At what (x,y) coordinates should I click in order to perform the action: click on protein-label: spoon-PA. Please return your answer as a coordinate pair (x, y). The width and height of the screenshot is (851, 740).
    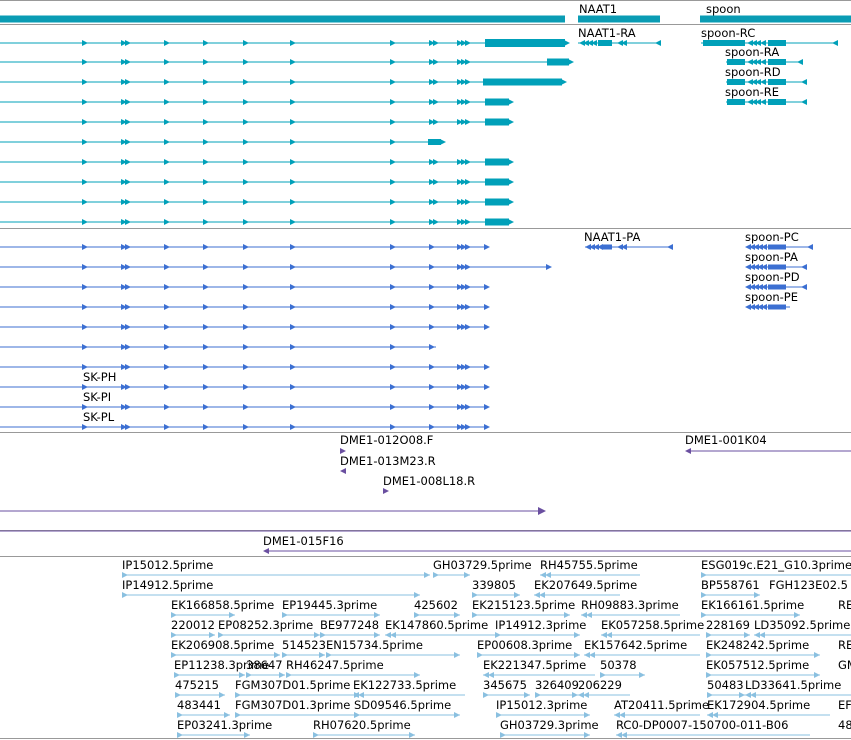
    Looking at the image, I should click on (771, 257).